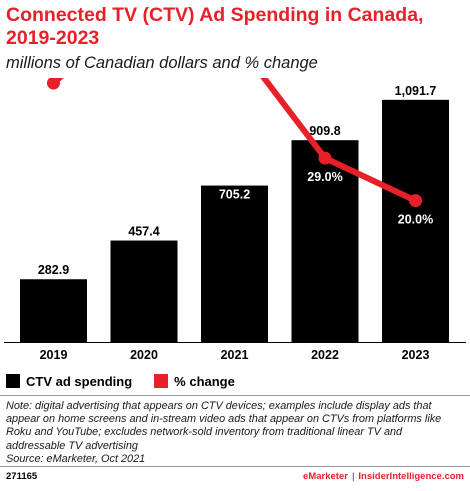 Image resolution: width=470 pixels, height=491 pixels. I want to click on legend-item-line: % change, so click(194, 381).